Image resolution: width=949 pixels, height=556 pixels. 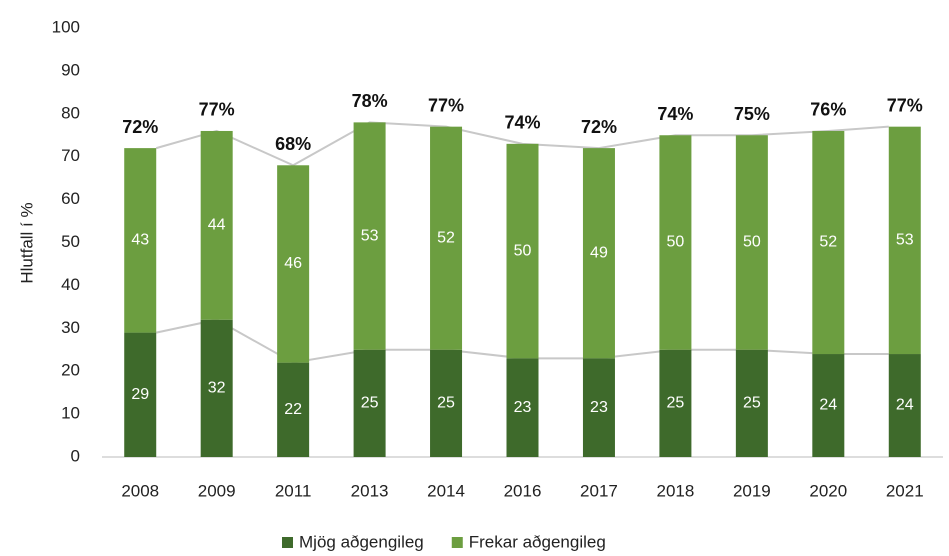 I want to click on total-label: 68%, so click(x=293, y=144).